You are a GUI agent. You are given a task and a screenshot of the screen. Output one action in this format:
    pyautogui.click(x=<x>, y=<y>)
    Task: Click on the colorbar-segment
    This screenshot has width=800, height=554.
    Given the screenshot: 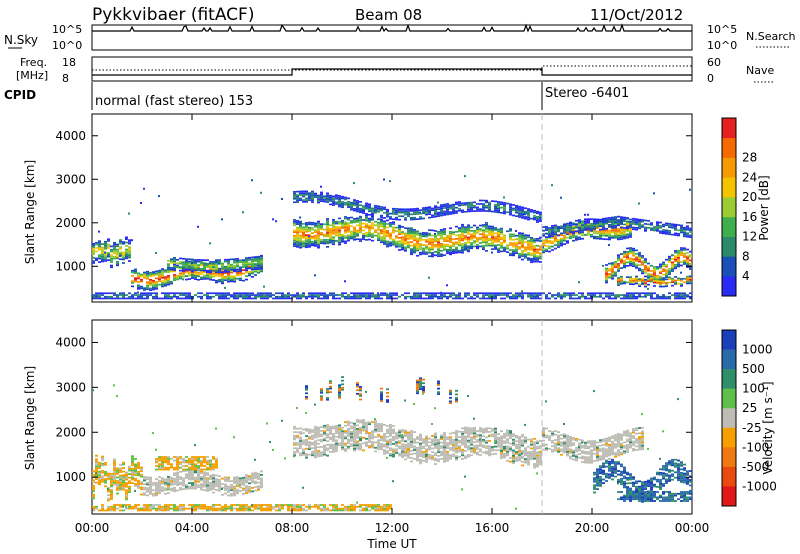 What is the action you would take?
    pyautogui.click(x=729, y=128)
    